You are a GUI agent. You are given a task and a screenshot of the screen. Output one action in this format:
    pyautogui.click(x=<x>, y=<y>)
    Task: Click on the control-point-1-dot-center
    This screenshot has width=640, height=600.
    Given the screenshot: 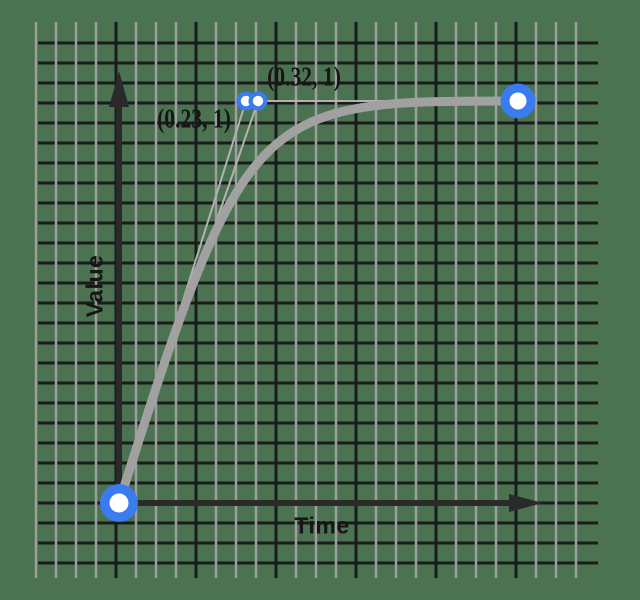 What is the action you would take?
    pyautogui.click(x=246, y=101)
    